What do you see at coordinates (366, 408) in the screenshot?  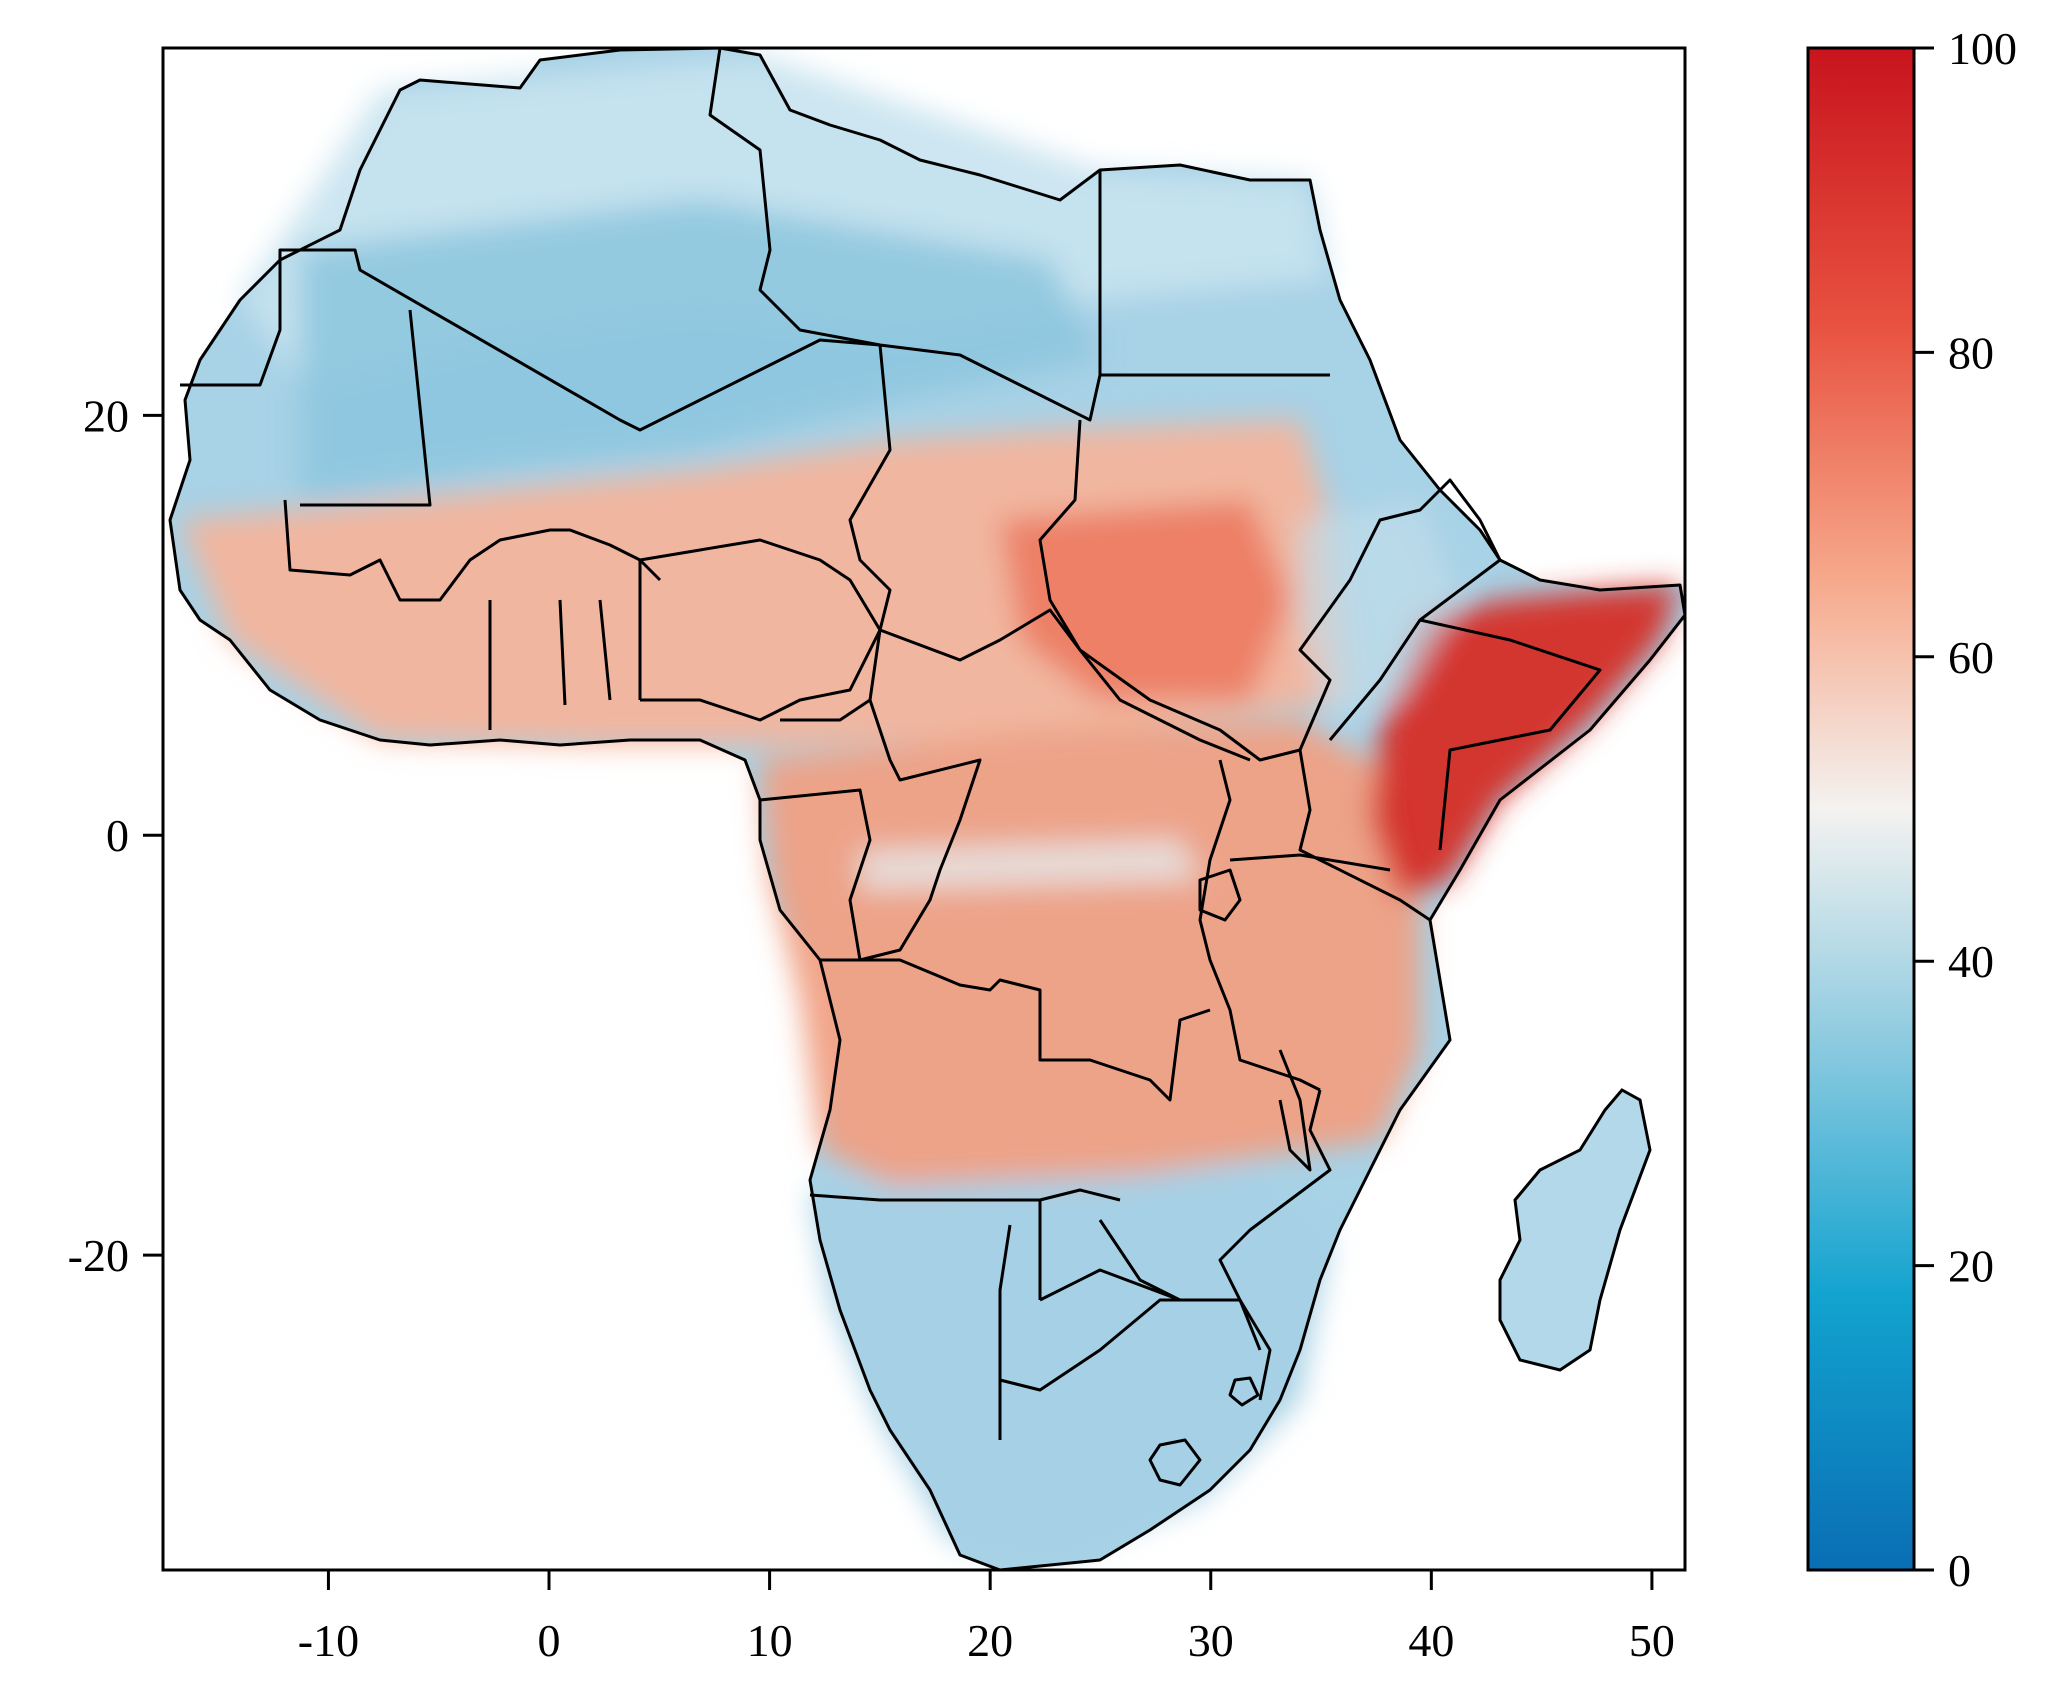 I see `border-mauritania-mali` at bounding box center [366, 408].